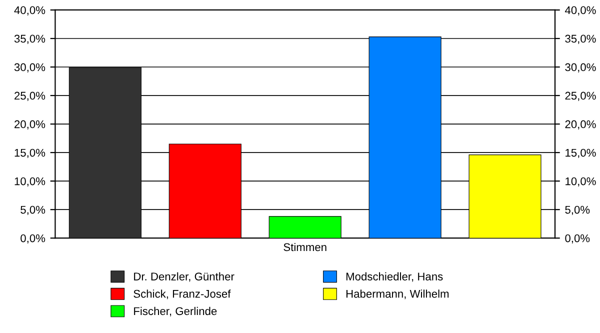 Image resolution: width=600 pixels, height=333 pixels. I want to click on y-tick-label: 25,0%, so click(30, 96).